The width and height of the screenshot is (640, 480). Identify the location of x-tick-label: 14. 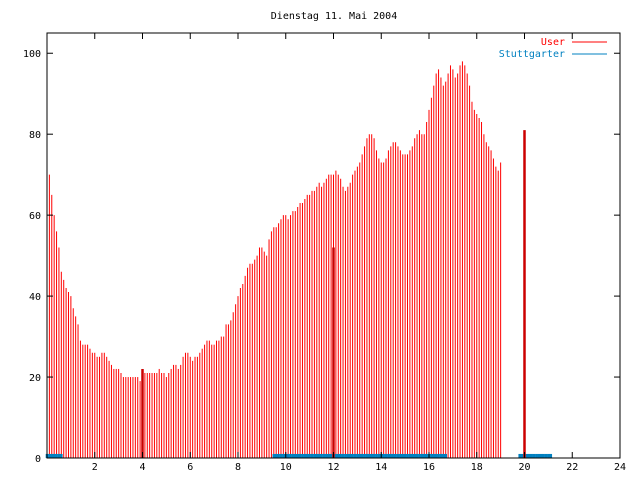
(381, 467).